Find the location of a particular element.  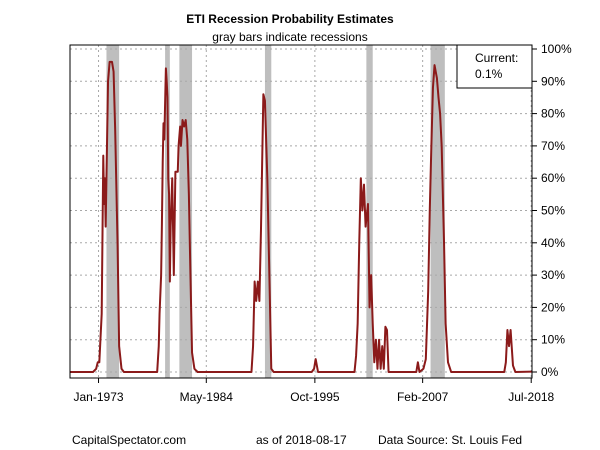

y-axis: 0% 10% 20% 30% 40% 50% 60% 70% 80% 90% 100% is located at coordinates (552, 210).